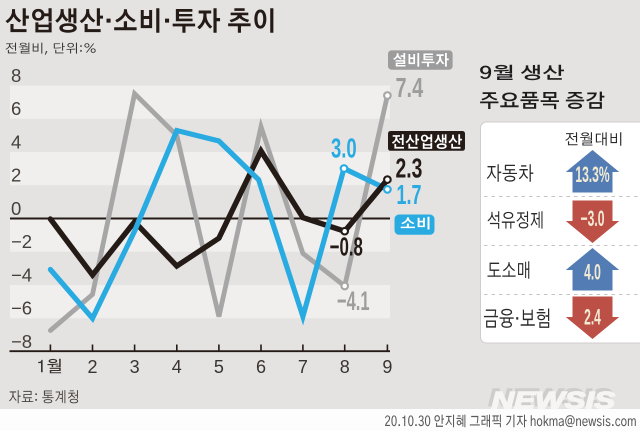 This screenshot has width=640, height=431. What do you see at coordinates (21, 341) in the screenshot?
I see `svg-text: −8` at bounding box center [21, 341].